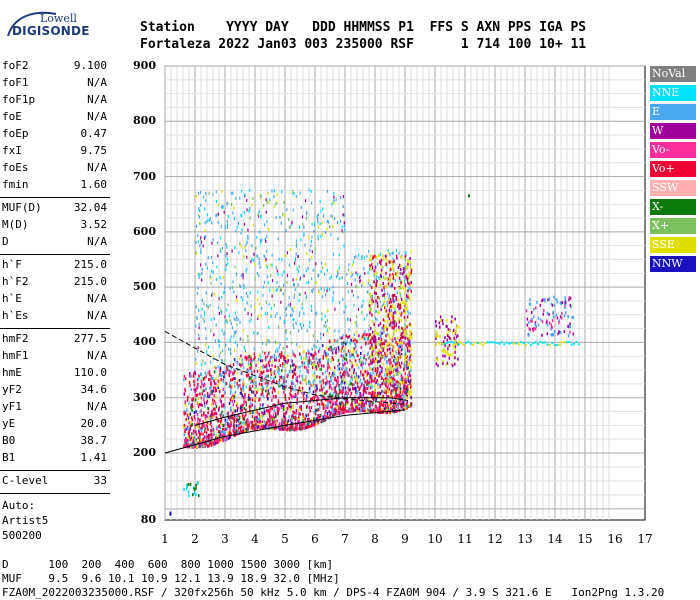  I want to click on param-row: yE 20.0, so click(54, 424).